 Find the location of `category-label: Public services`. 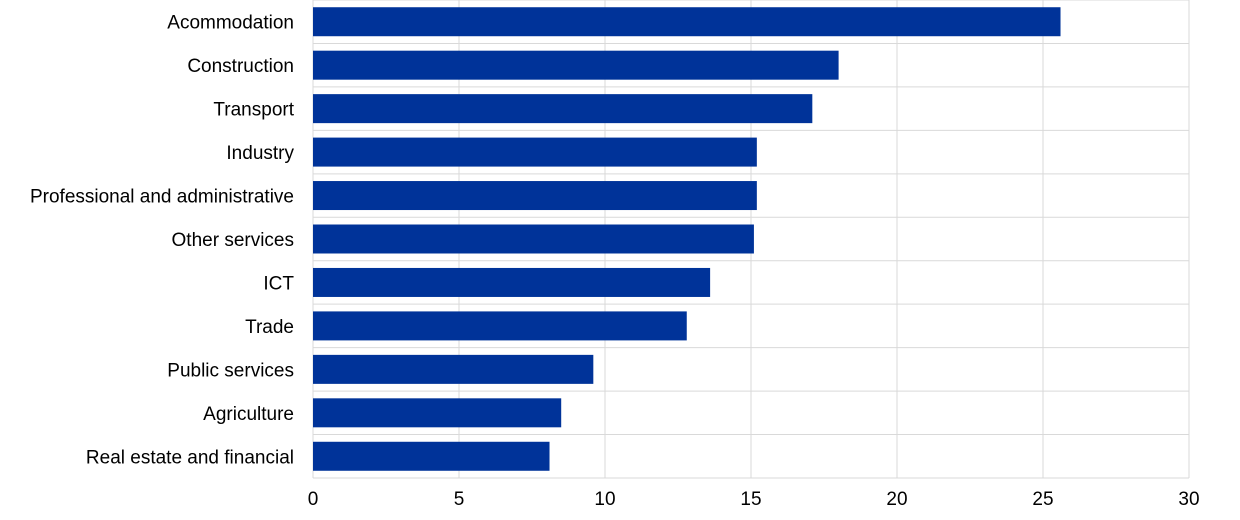

category-label: Public services is located at coordinates (230, 370).